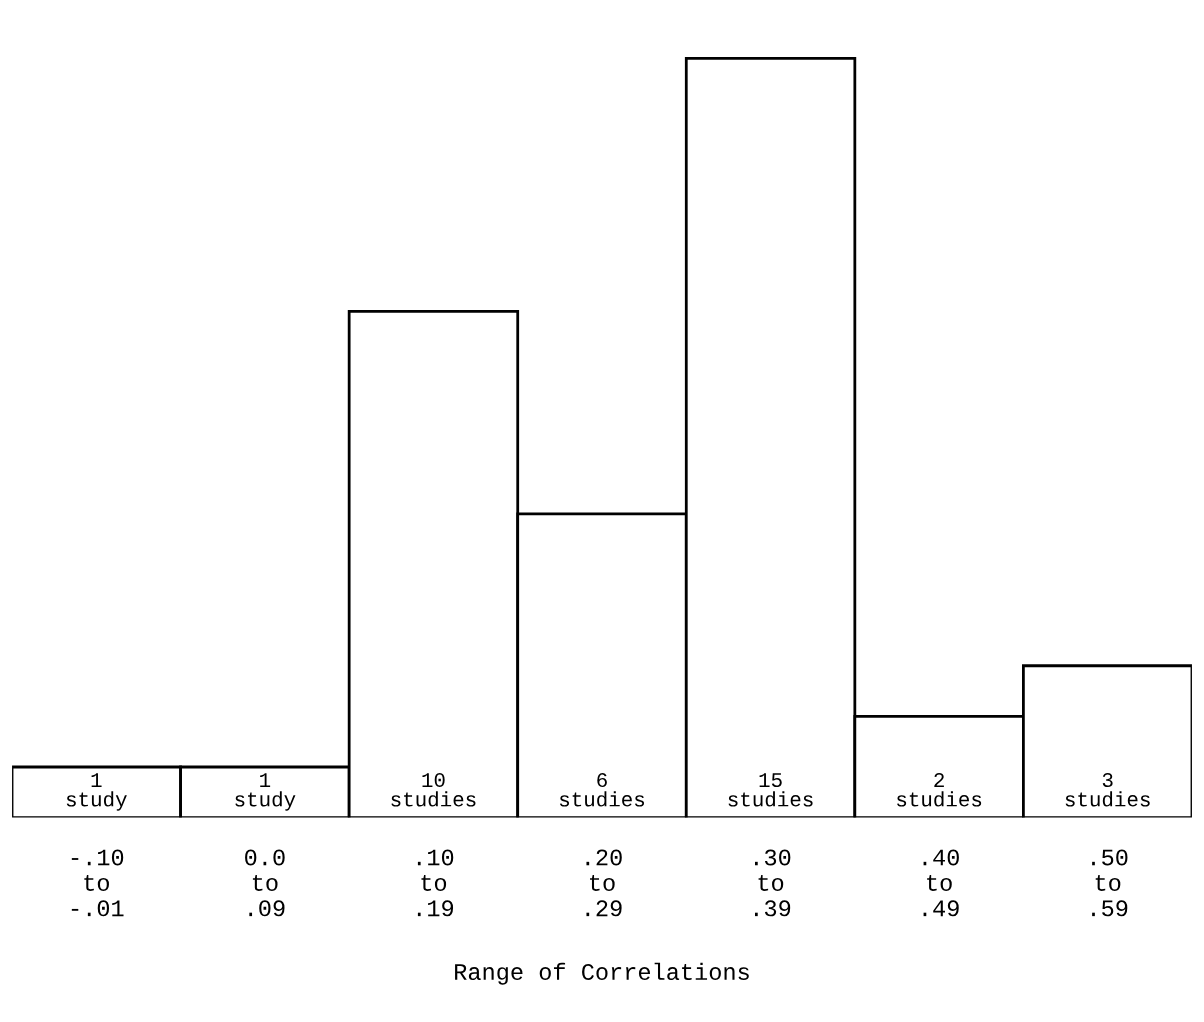  I want to click on x-axis-title: Range of Correlations, so click(602, 973).